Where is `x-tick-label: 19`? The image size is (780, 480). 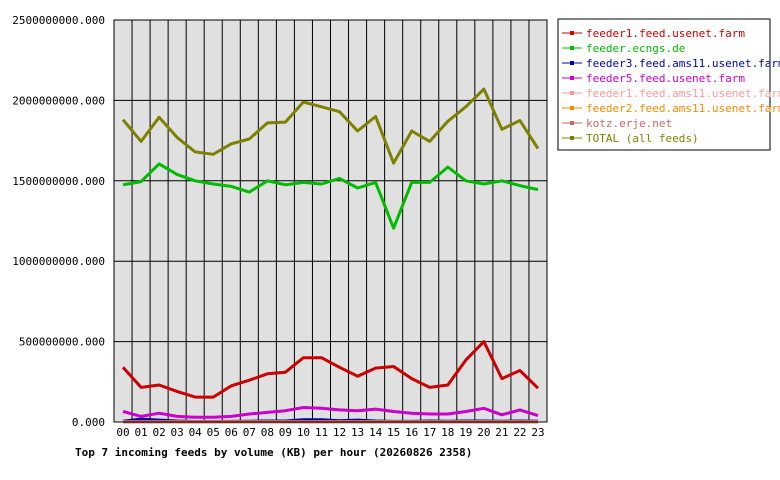
x-tick-label: 19 is located at coordinates (465, 432).